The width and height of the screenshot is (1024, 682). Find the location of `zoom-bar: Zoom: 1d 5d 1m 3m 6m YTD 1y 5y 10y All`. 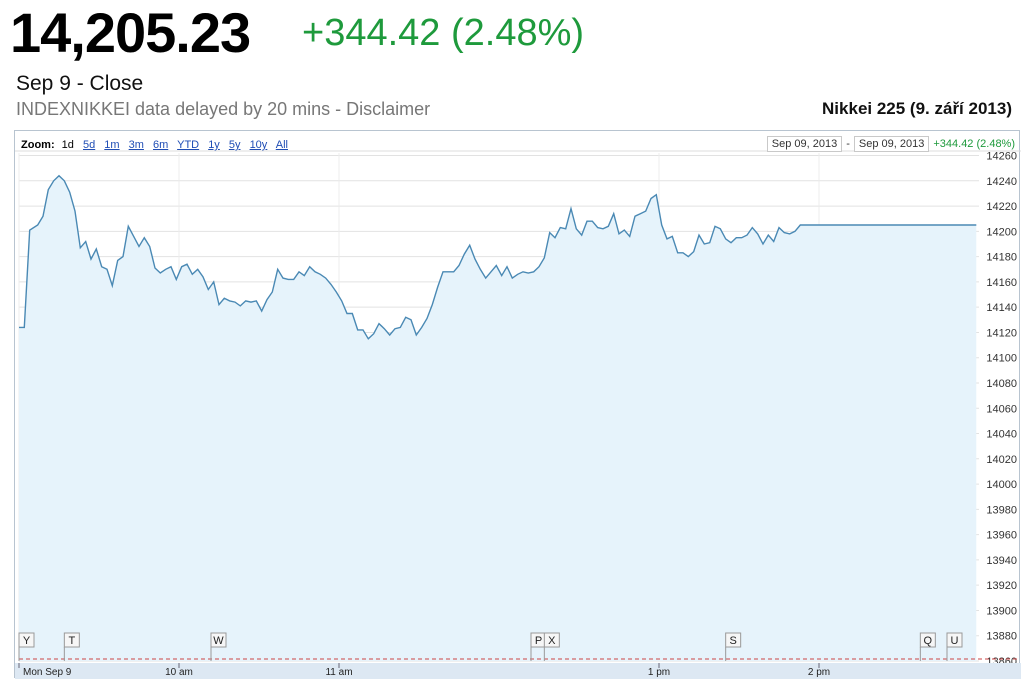

zoom-bar: Zoom: 1d 5d 1m 3m 6m YTD 1y 5y 10y All is located at coordinates (157, 145).